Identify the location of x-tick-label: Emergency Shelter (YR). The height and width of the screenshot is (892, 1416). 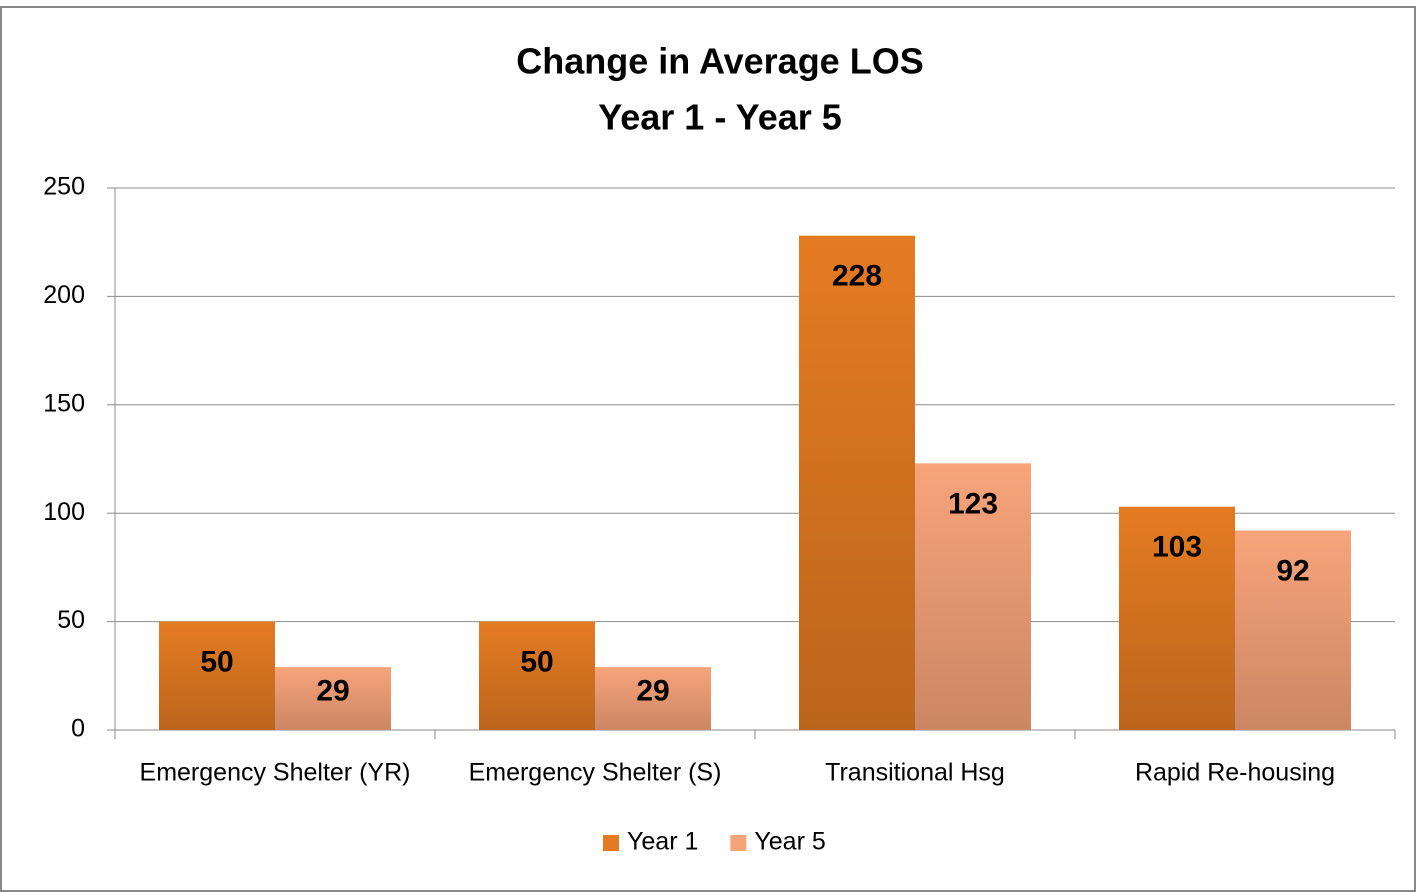
(275, 773).